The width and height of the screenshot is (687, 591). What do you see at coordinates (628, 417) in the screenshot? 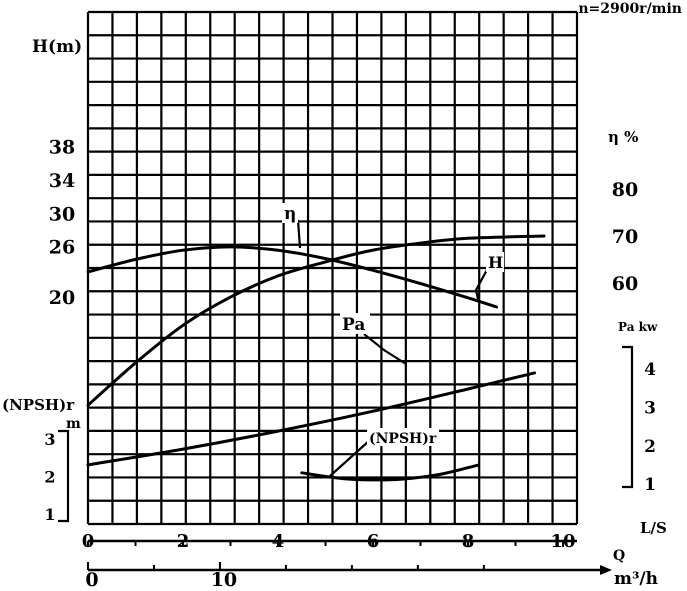
I see `power-axis-bracket` at bounding box center [628, 417].